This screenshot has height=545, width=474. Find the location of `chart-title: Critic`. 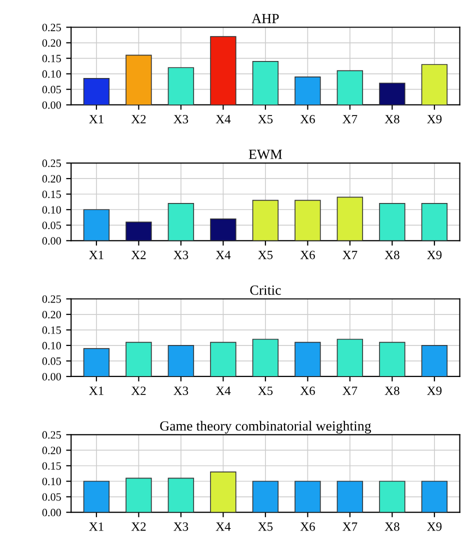

chart-title: Critic is located at coordinates (265, 290).